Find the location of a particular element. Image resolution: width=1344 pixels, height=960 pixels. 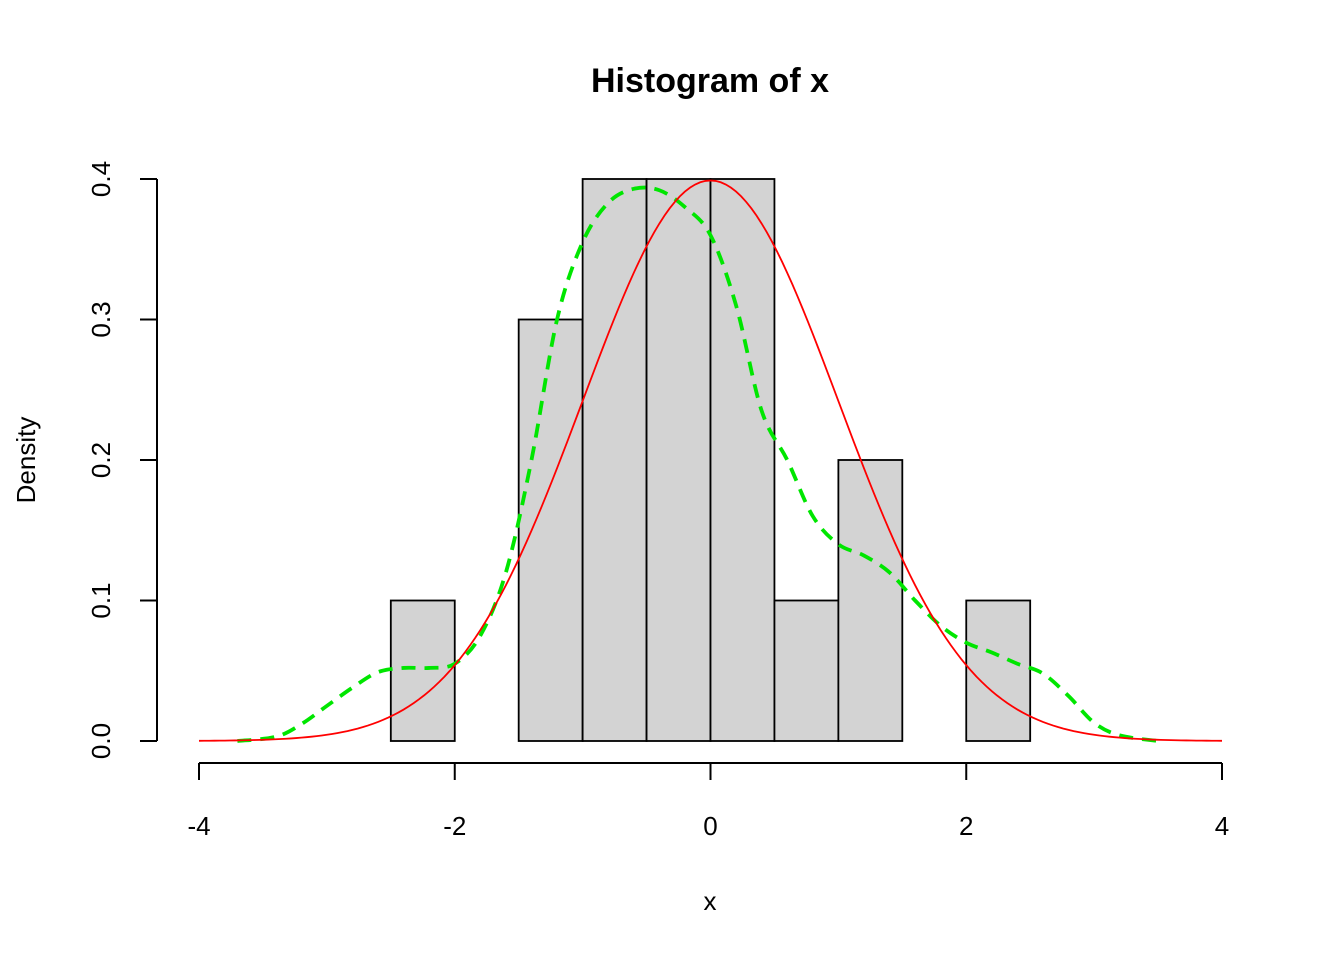

y-tick-label: 0.2 is located at coordinates (101, 460).